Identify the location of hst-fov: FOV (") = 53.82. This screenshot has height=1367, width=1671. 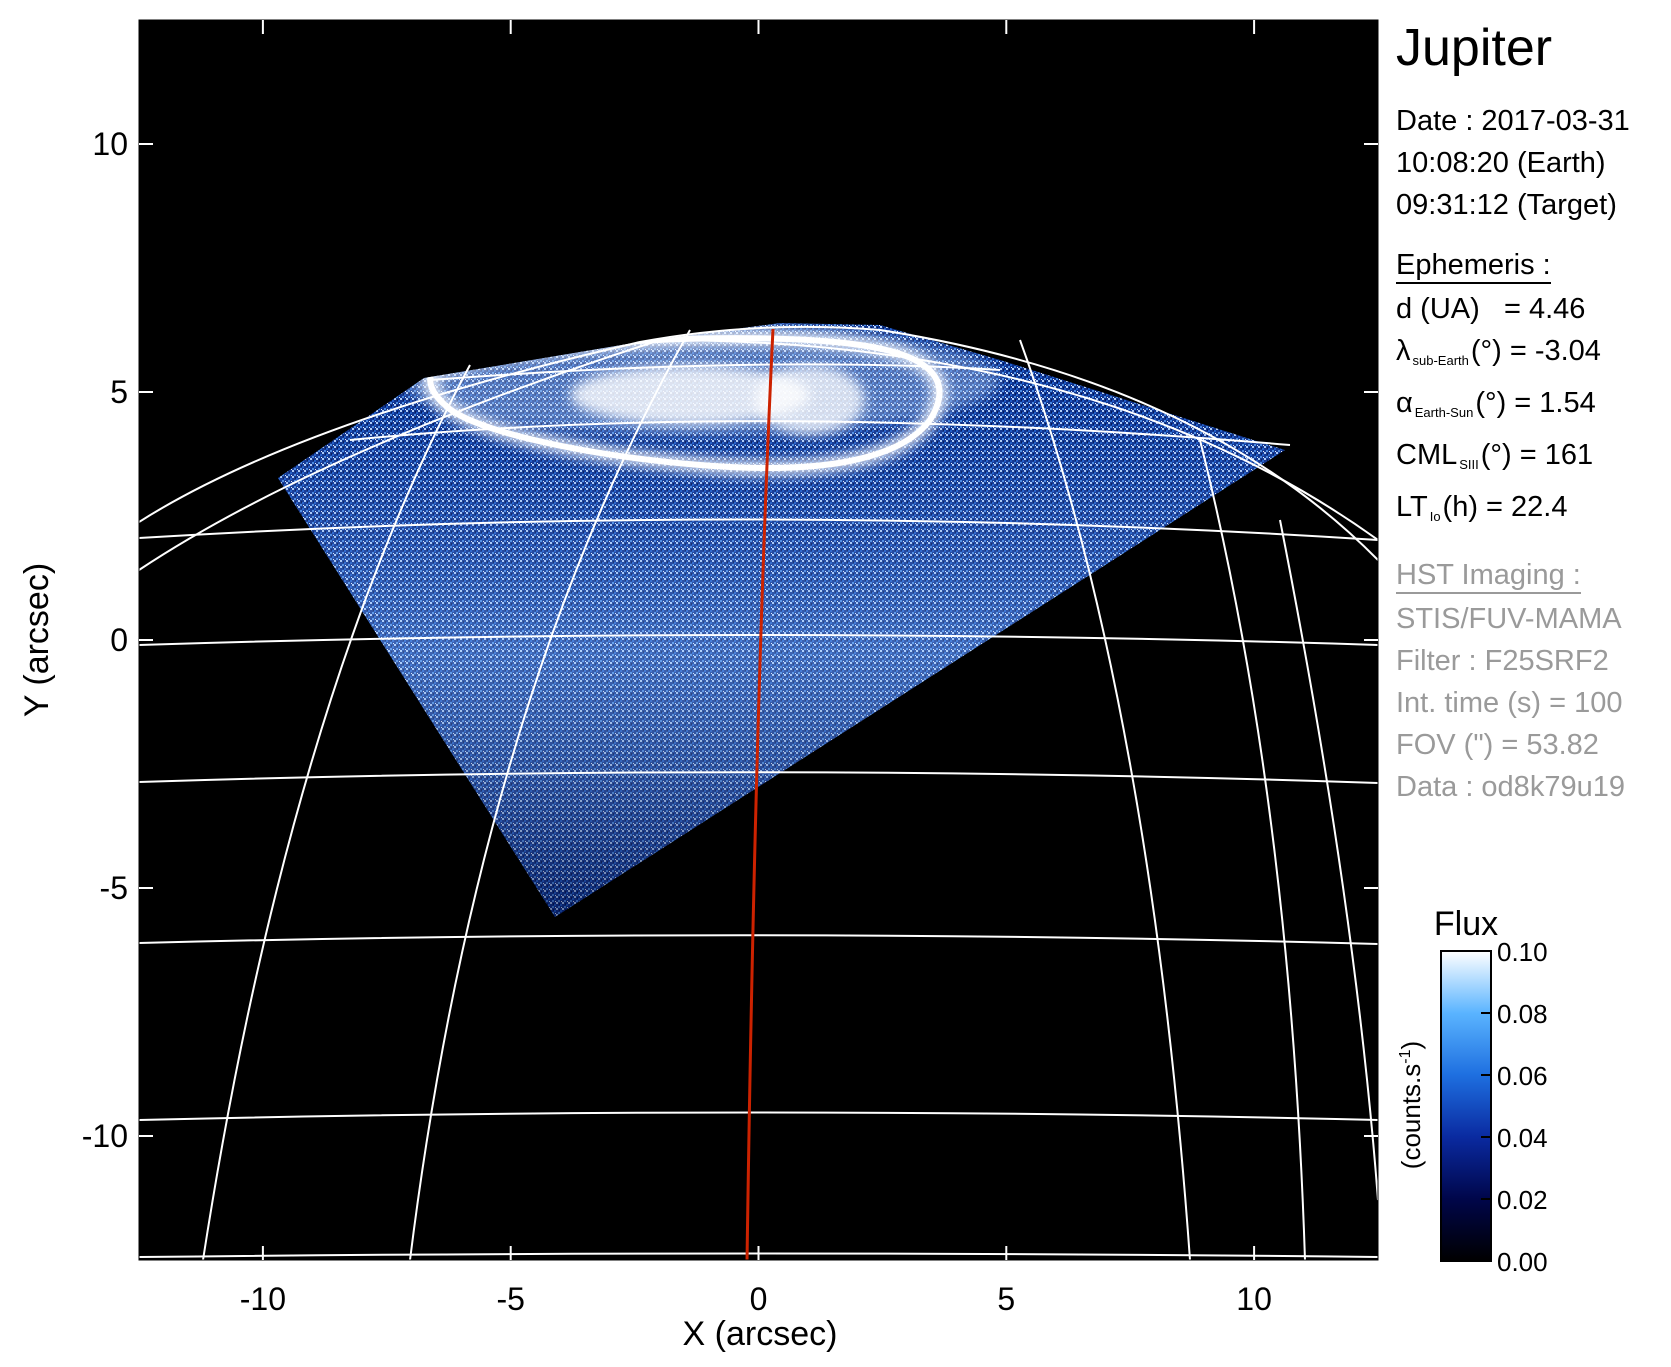
(1497, 745).